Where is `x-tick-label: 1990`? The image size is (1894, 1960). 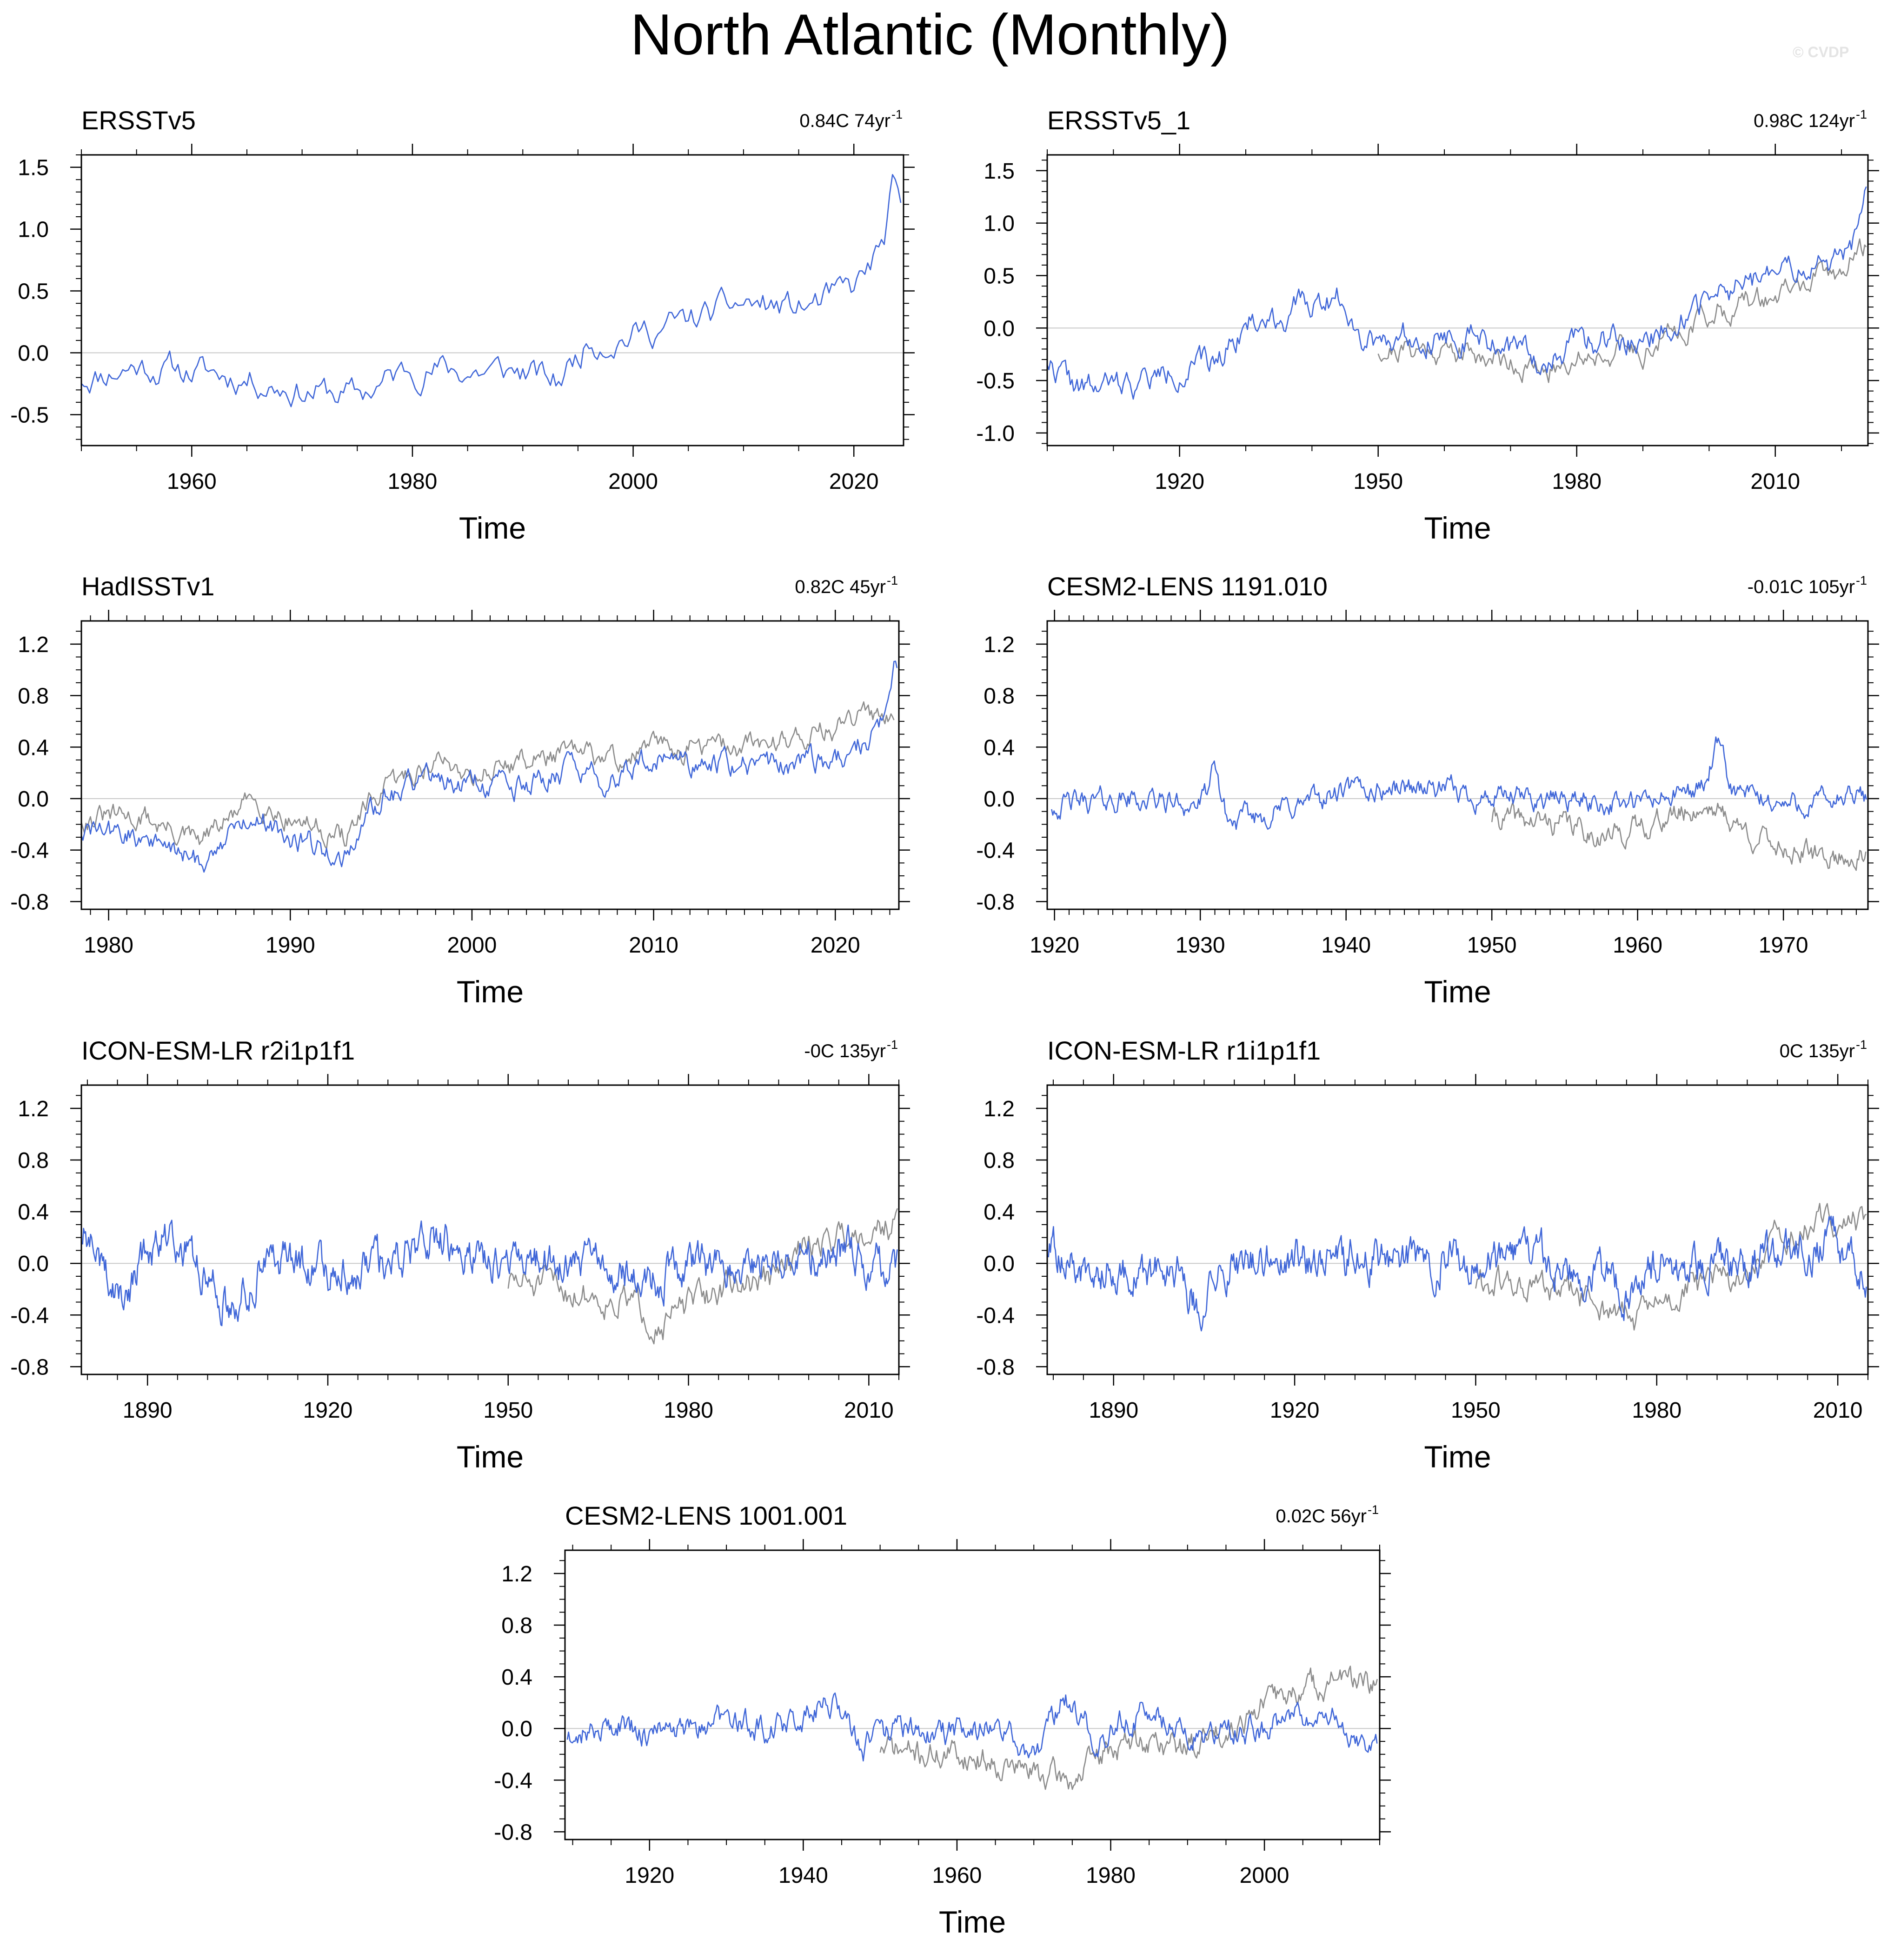 x-tick-label: 1990 is located at coordinates (290, 945).